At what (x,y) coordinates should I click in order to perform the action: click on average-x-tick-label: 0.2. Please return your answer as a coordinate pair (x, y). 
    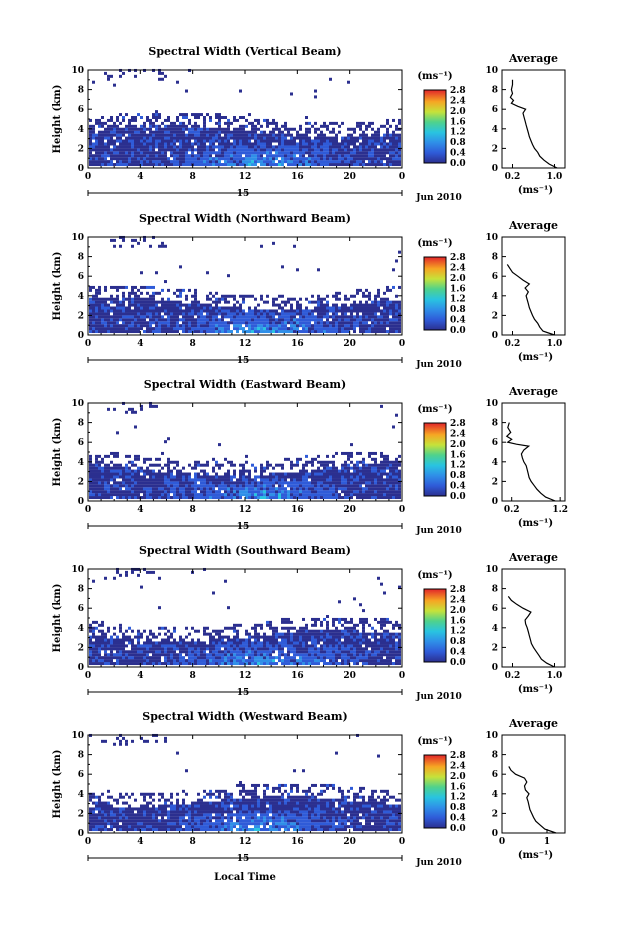
    Looking at the image, I should click on (512, 510).